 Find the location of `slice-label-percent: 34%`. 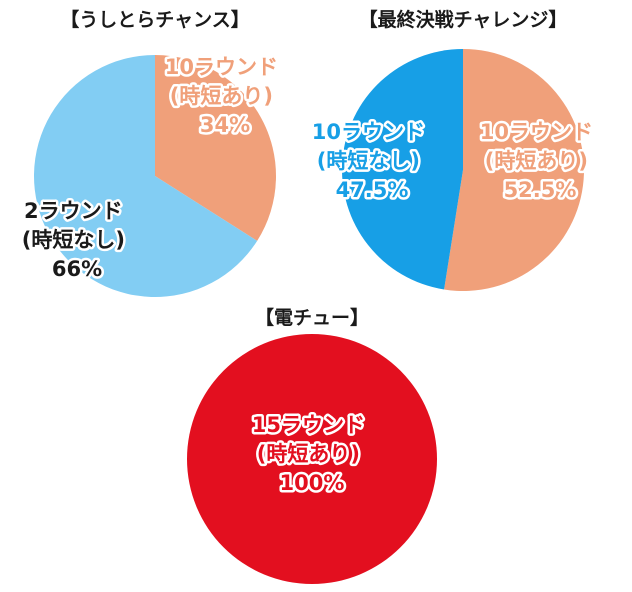

slice-label-percent: 34% is located at coordinates (225, 125).